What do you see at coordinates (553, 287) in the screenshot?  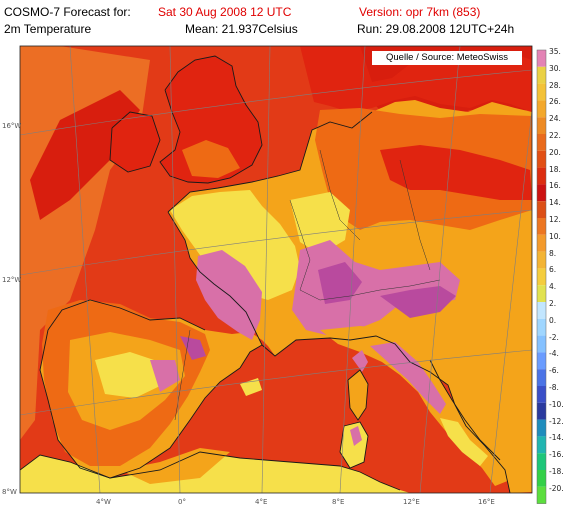 I see `colorbar-label: 4.` at bounding box center [553, 287].